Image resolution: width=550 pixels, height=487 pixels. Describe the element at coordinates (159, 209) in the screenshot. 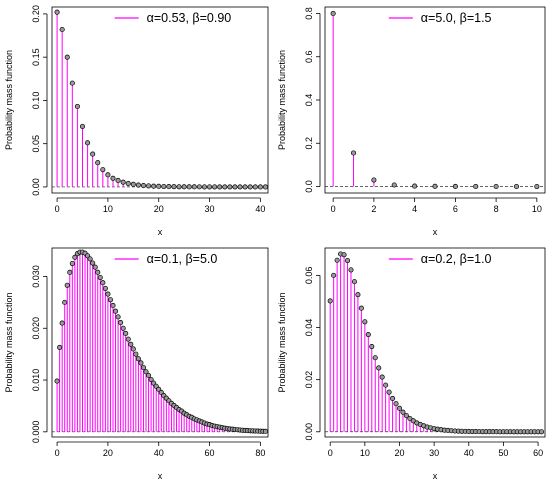

I see `x-tick-label: 20` at that location.